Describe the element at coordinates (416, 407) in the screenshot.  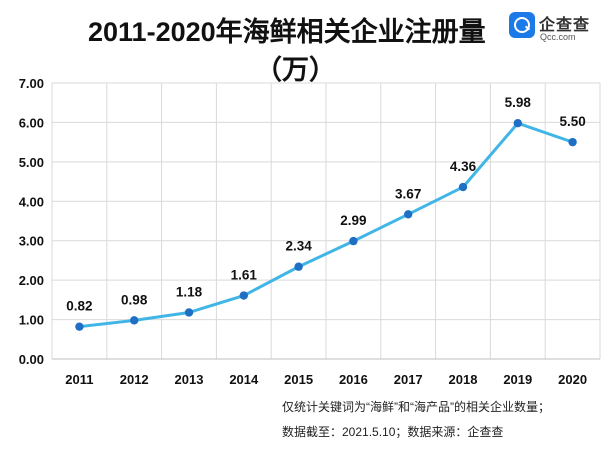
I see `footnote-line1: 仅统计关键词为“海鲜”和“海产品”的相关企业数量；` at that location.